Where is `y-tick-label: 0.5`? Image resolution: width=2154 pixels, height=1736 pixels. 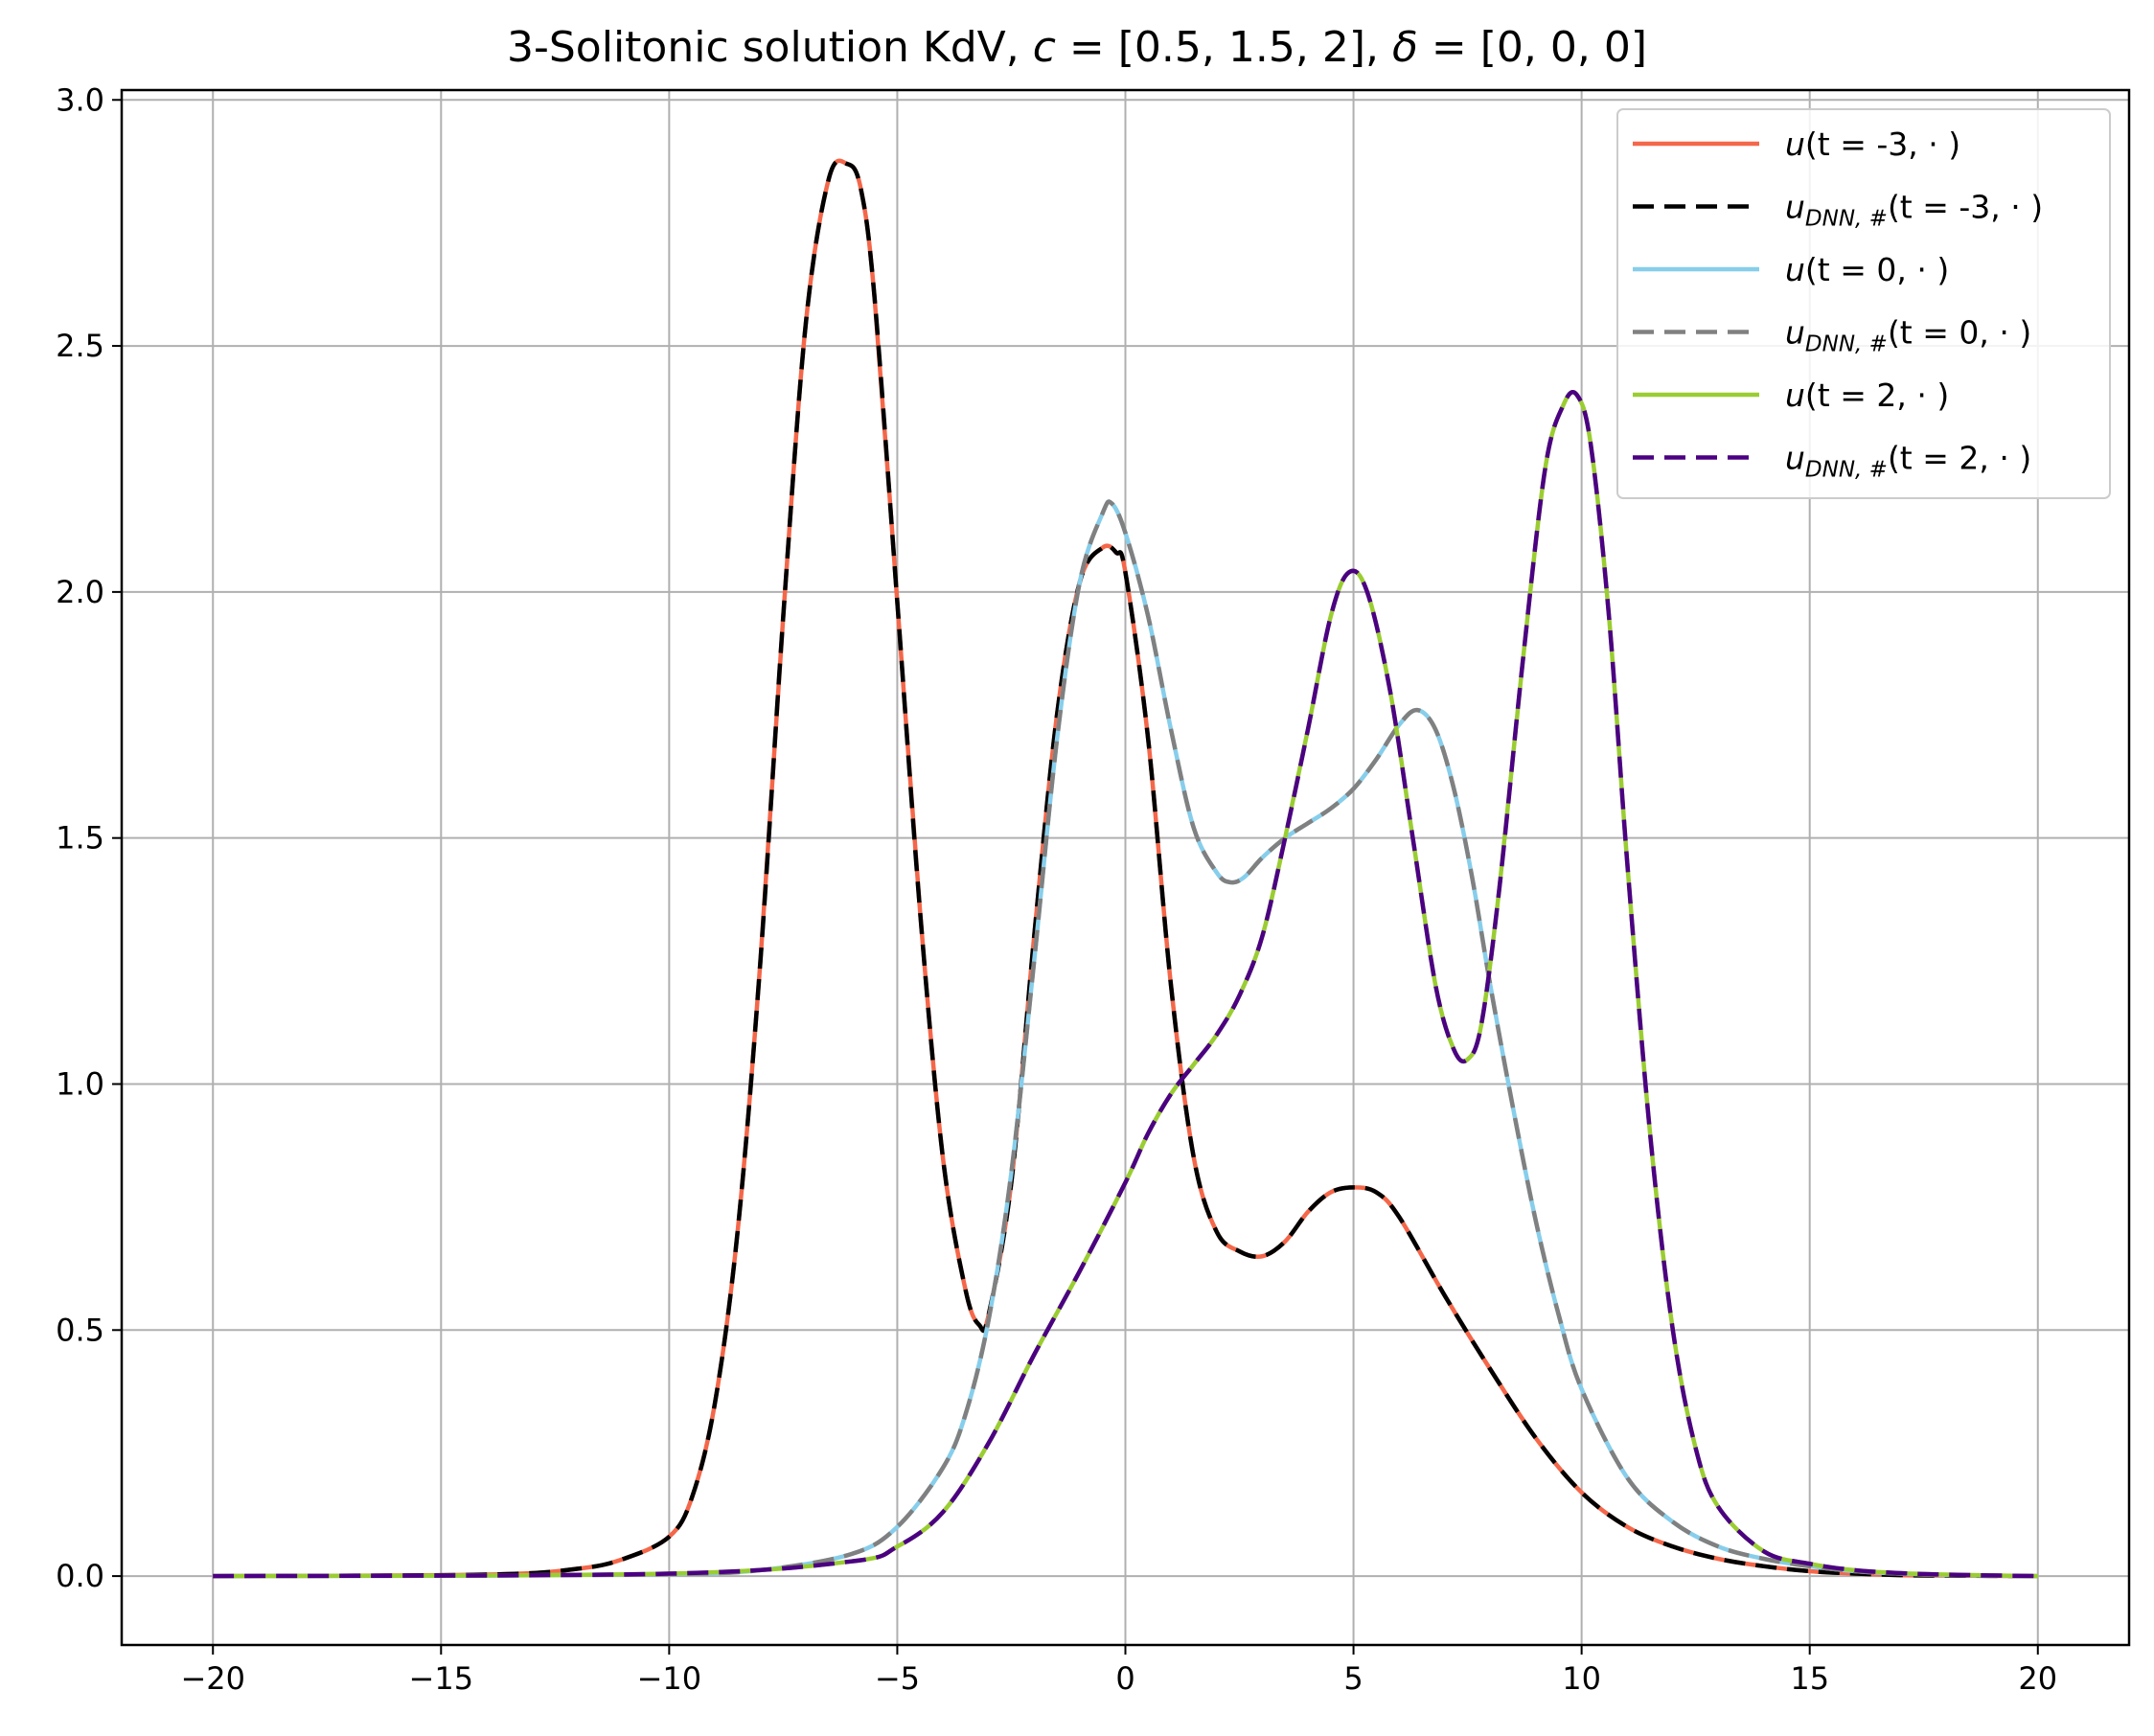 y-tick-label: 0.5 is located at coordinates (80, 1330).